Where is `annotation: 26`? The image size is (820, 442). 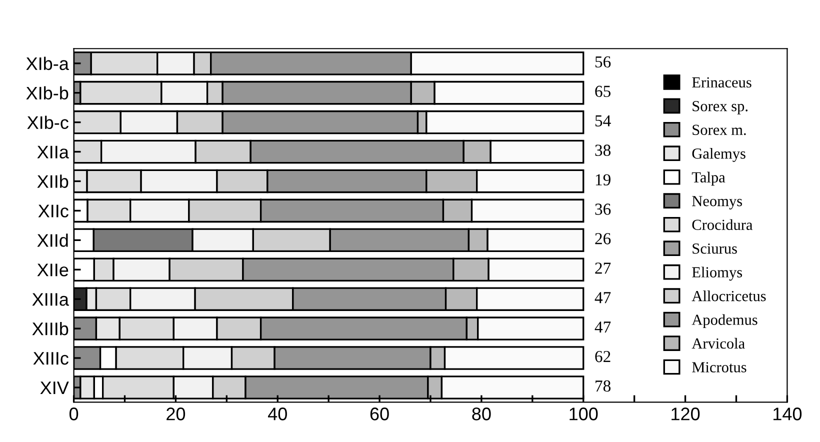
annotation: 26 is located at coordinates (603, 238).